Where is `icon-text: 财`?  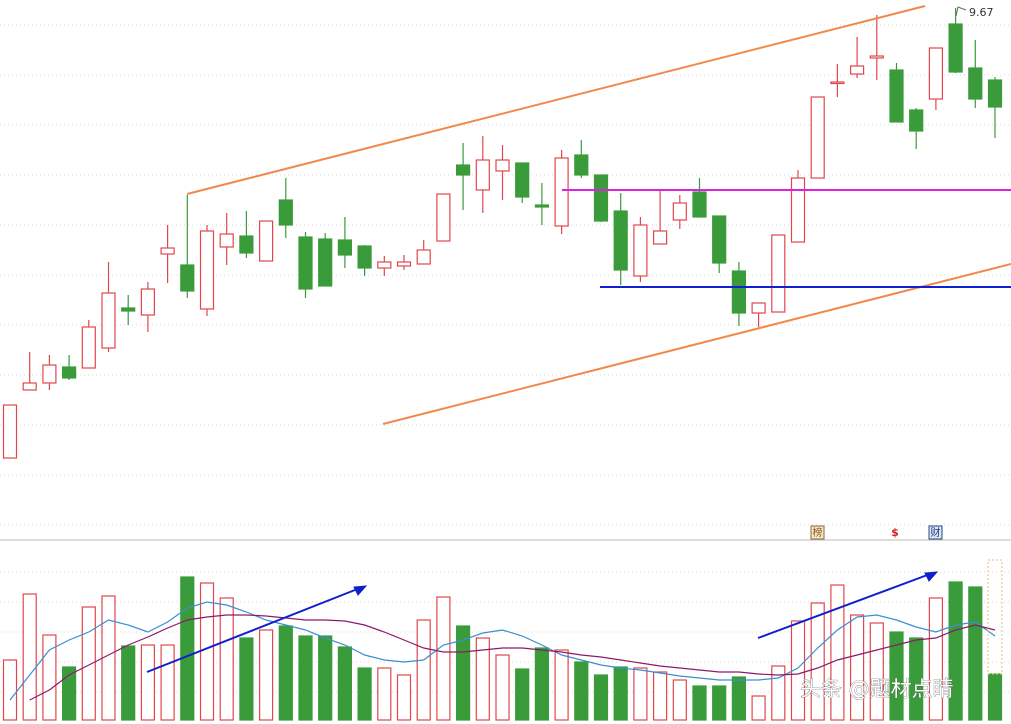 icon-text: 财 is located at coordinates (936, 532).